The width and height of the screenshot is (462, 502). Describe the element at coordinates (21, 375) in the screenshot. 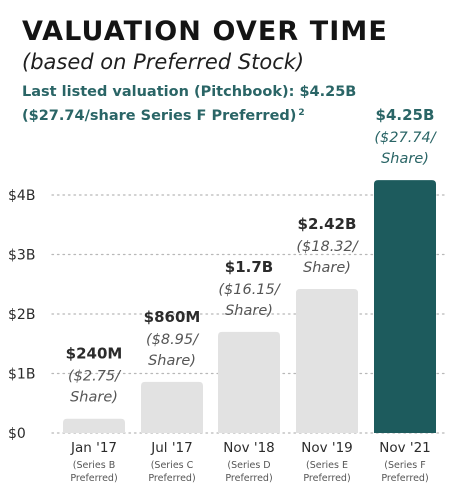

I see `y-tick-label: $1B` at that location.